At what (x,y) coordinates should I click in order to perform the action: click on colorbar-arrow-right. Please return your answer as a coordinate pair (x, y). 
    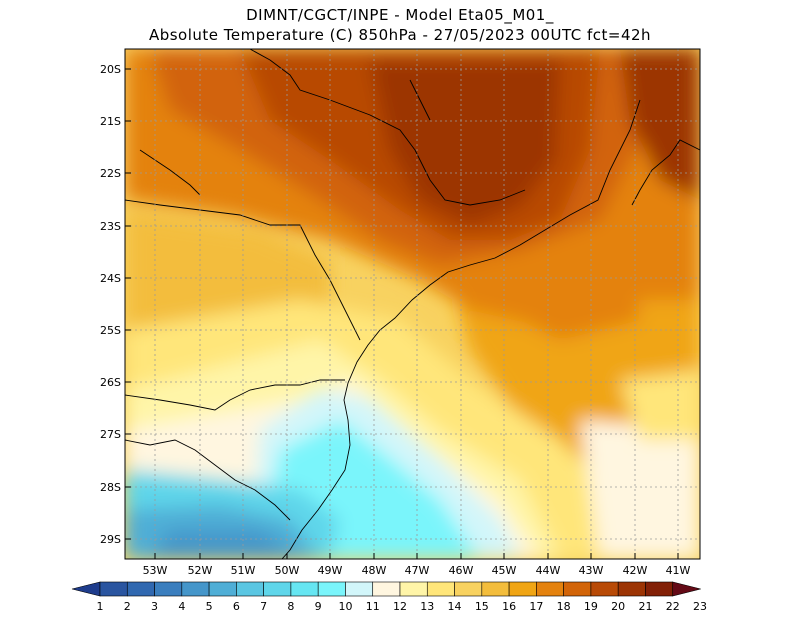
    Looking at the image, I should click on (686, 589).